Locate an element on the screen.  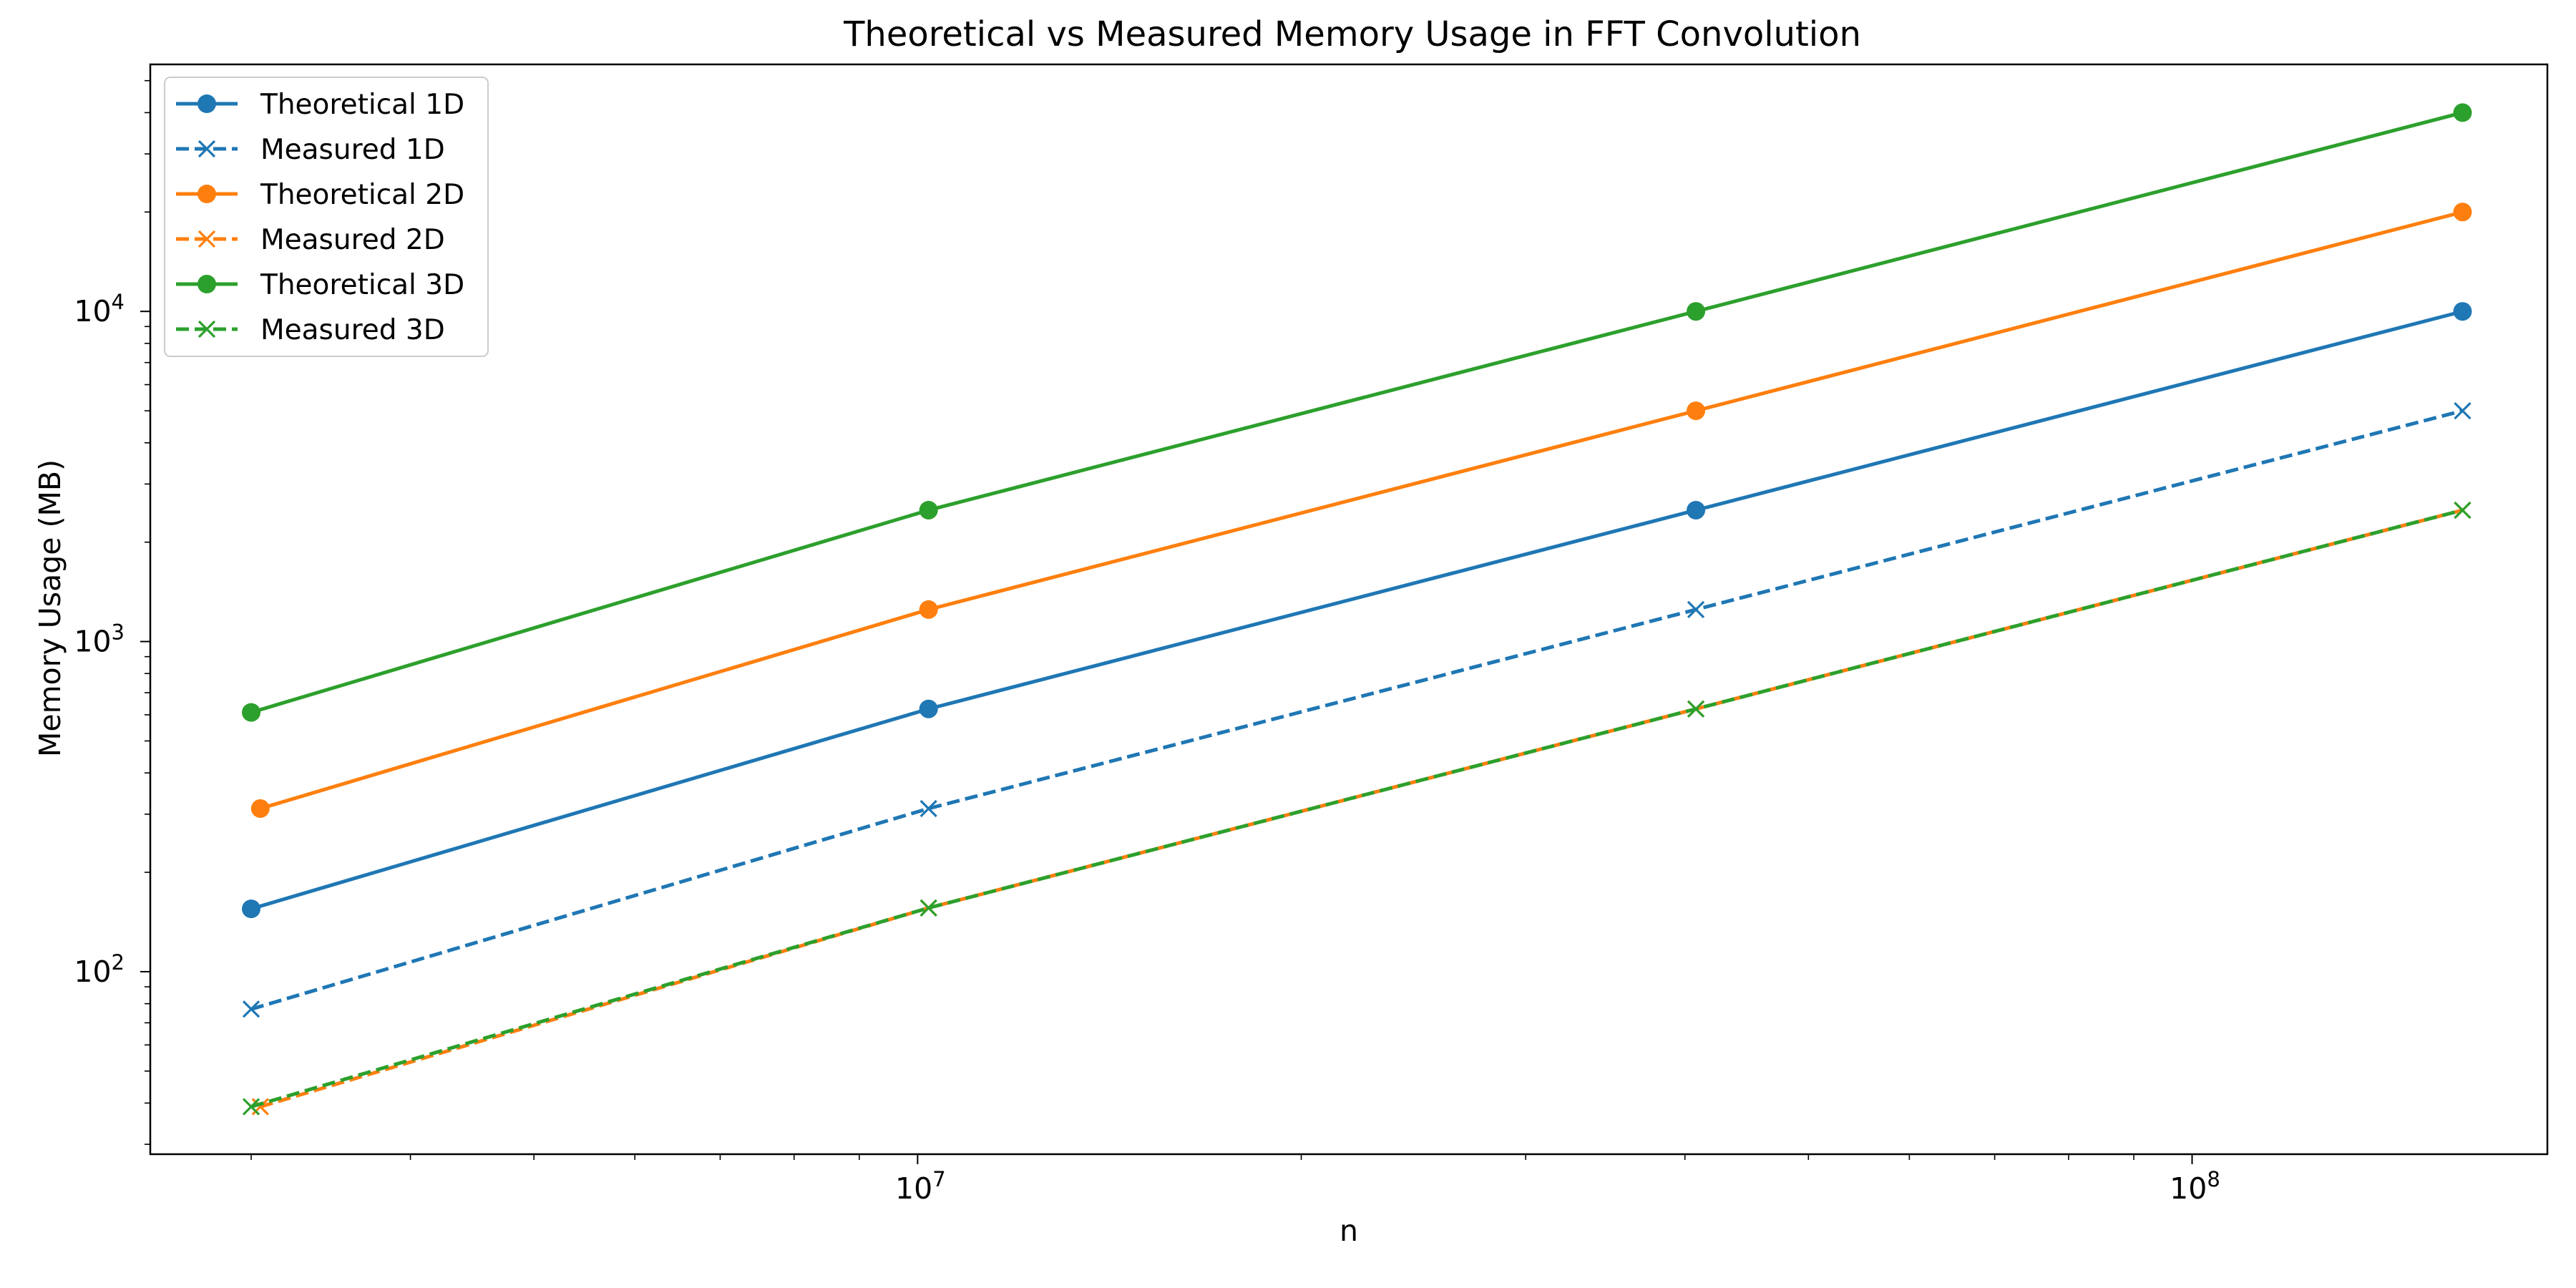
legend-item: Theoretical 1D is located at coordinates (320, 105).